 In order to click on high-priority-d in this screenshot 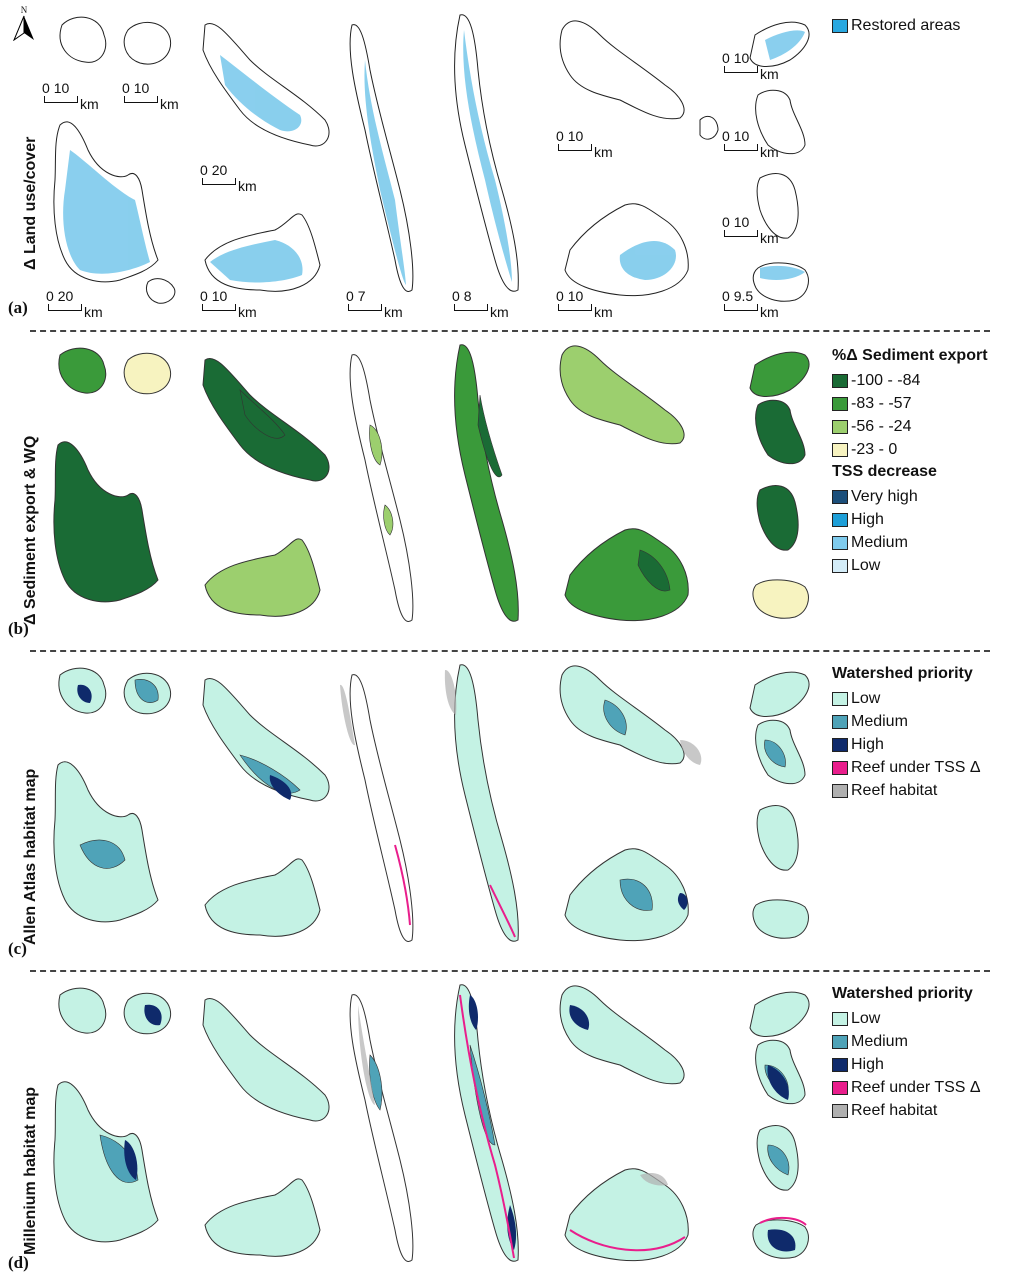, I will do `click(460, 1123)`.